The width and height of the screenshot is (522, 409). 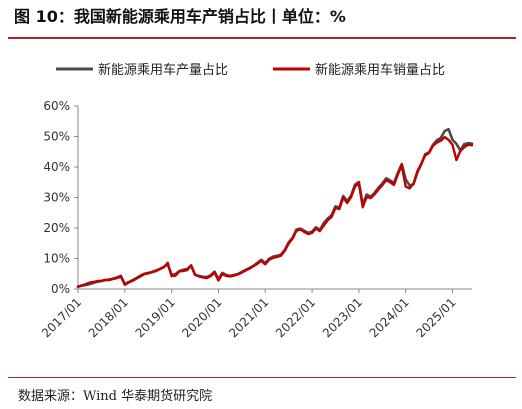 I want to click on x-tick-label: 2025/01, so click(x=435, y=317).